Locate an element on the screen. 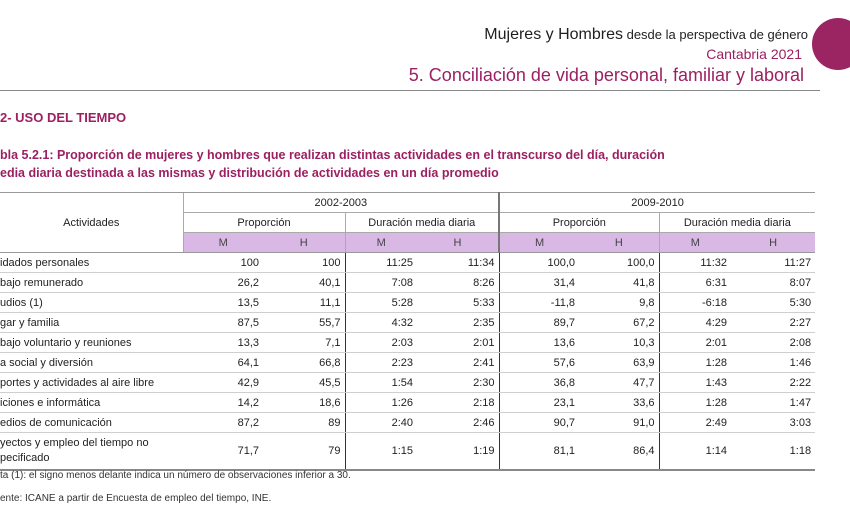 Image resolution: width=850 pixels, height=515 pixels. cell: 11,1 is located at coordinates (304, 302).